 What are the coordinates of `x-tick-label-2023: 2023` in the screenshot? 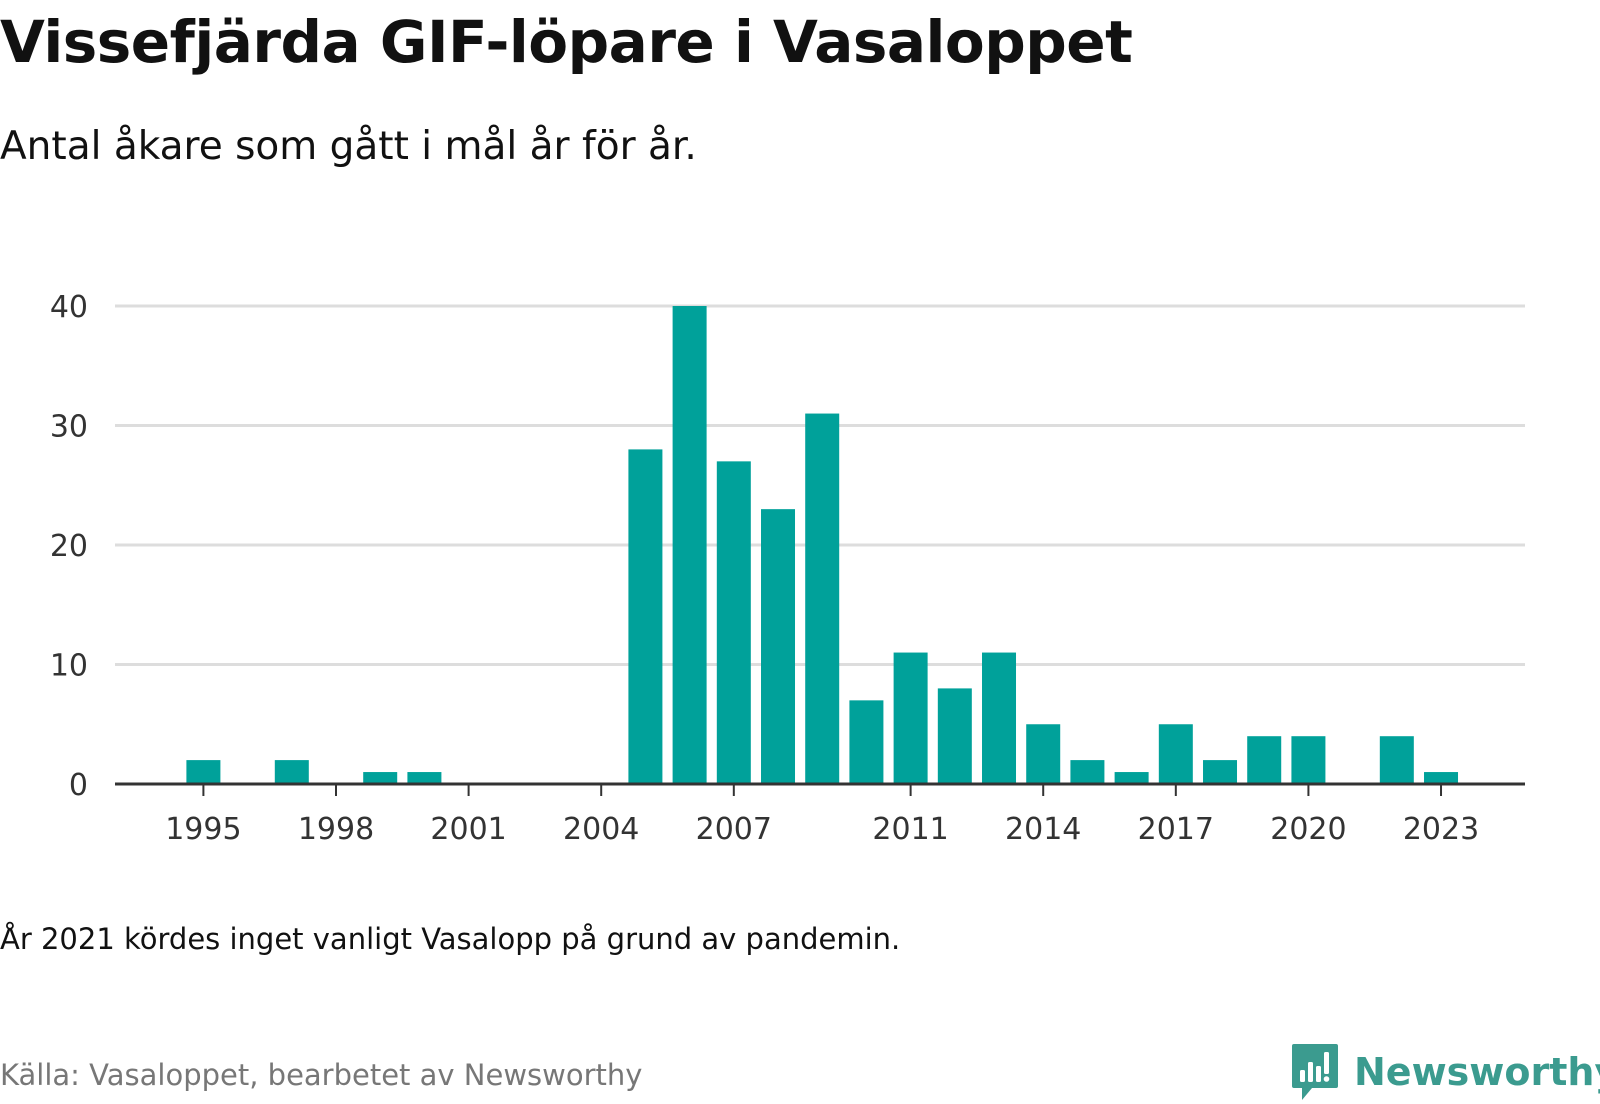 It's located at (1441, 829).